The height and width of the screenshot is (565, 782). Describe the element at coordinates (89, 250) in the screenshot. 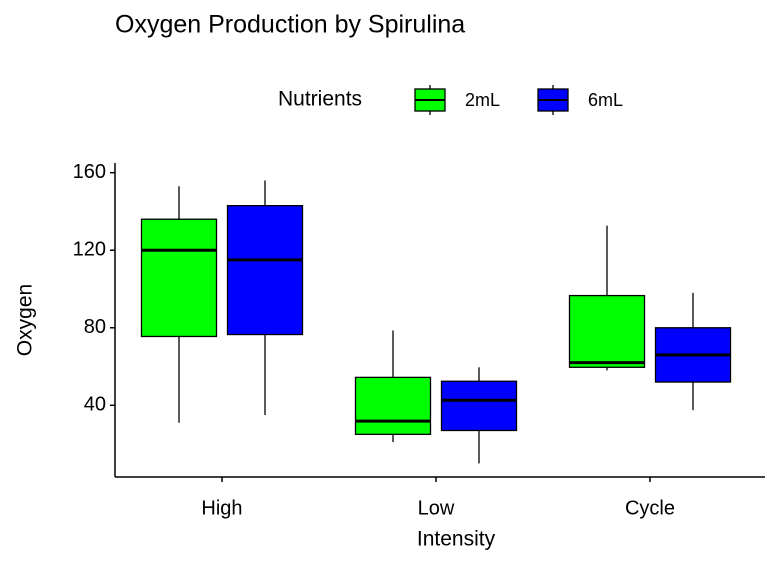

I see `y-tick-label: 120` at that location.